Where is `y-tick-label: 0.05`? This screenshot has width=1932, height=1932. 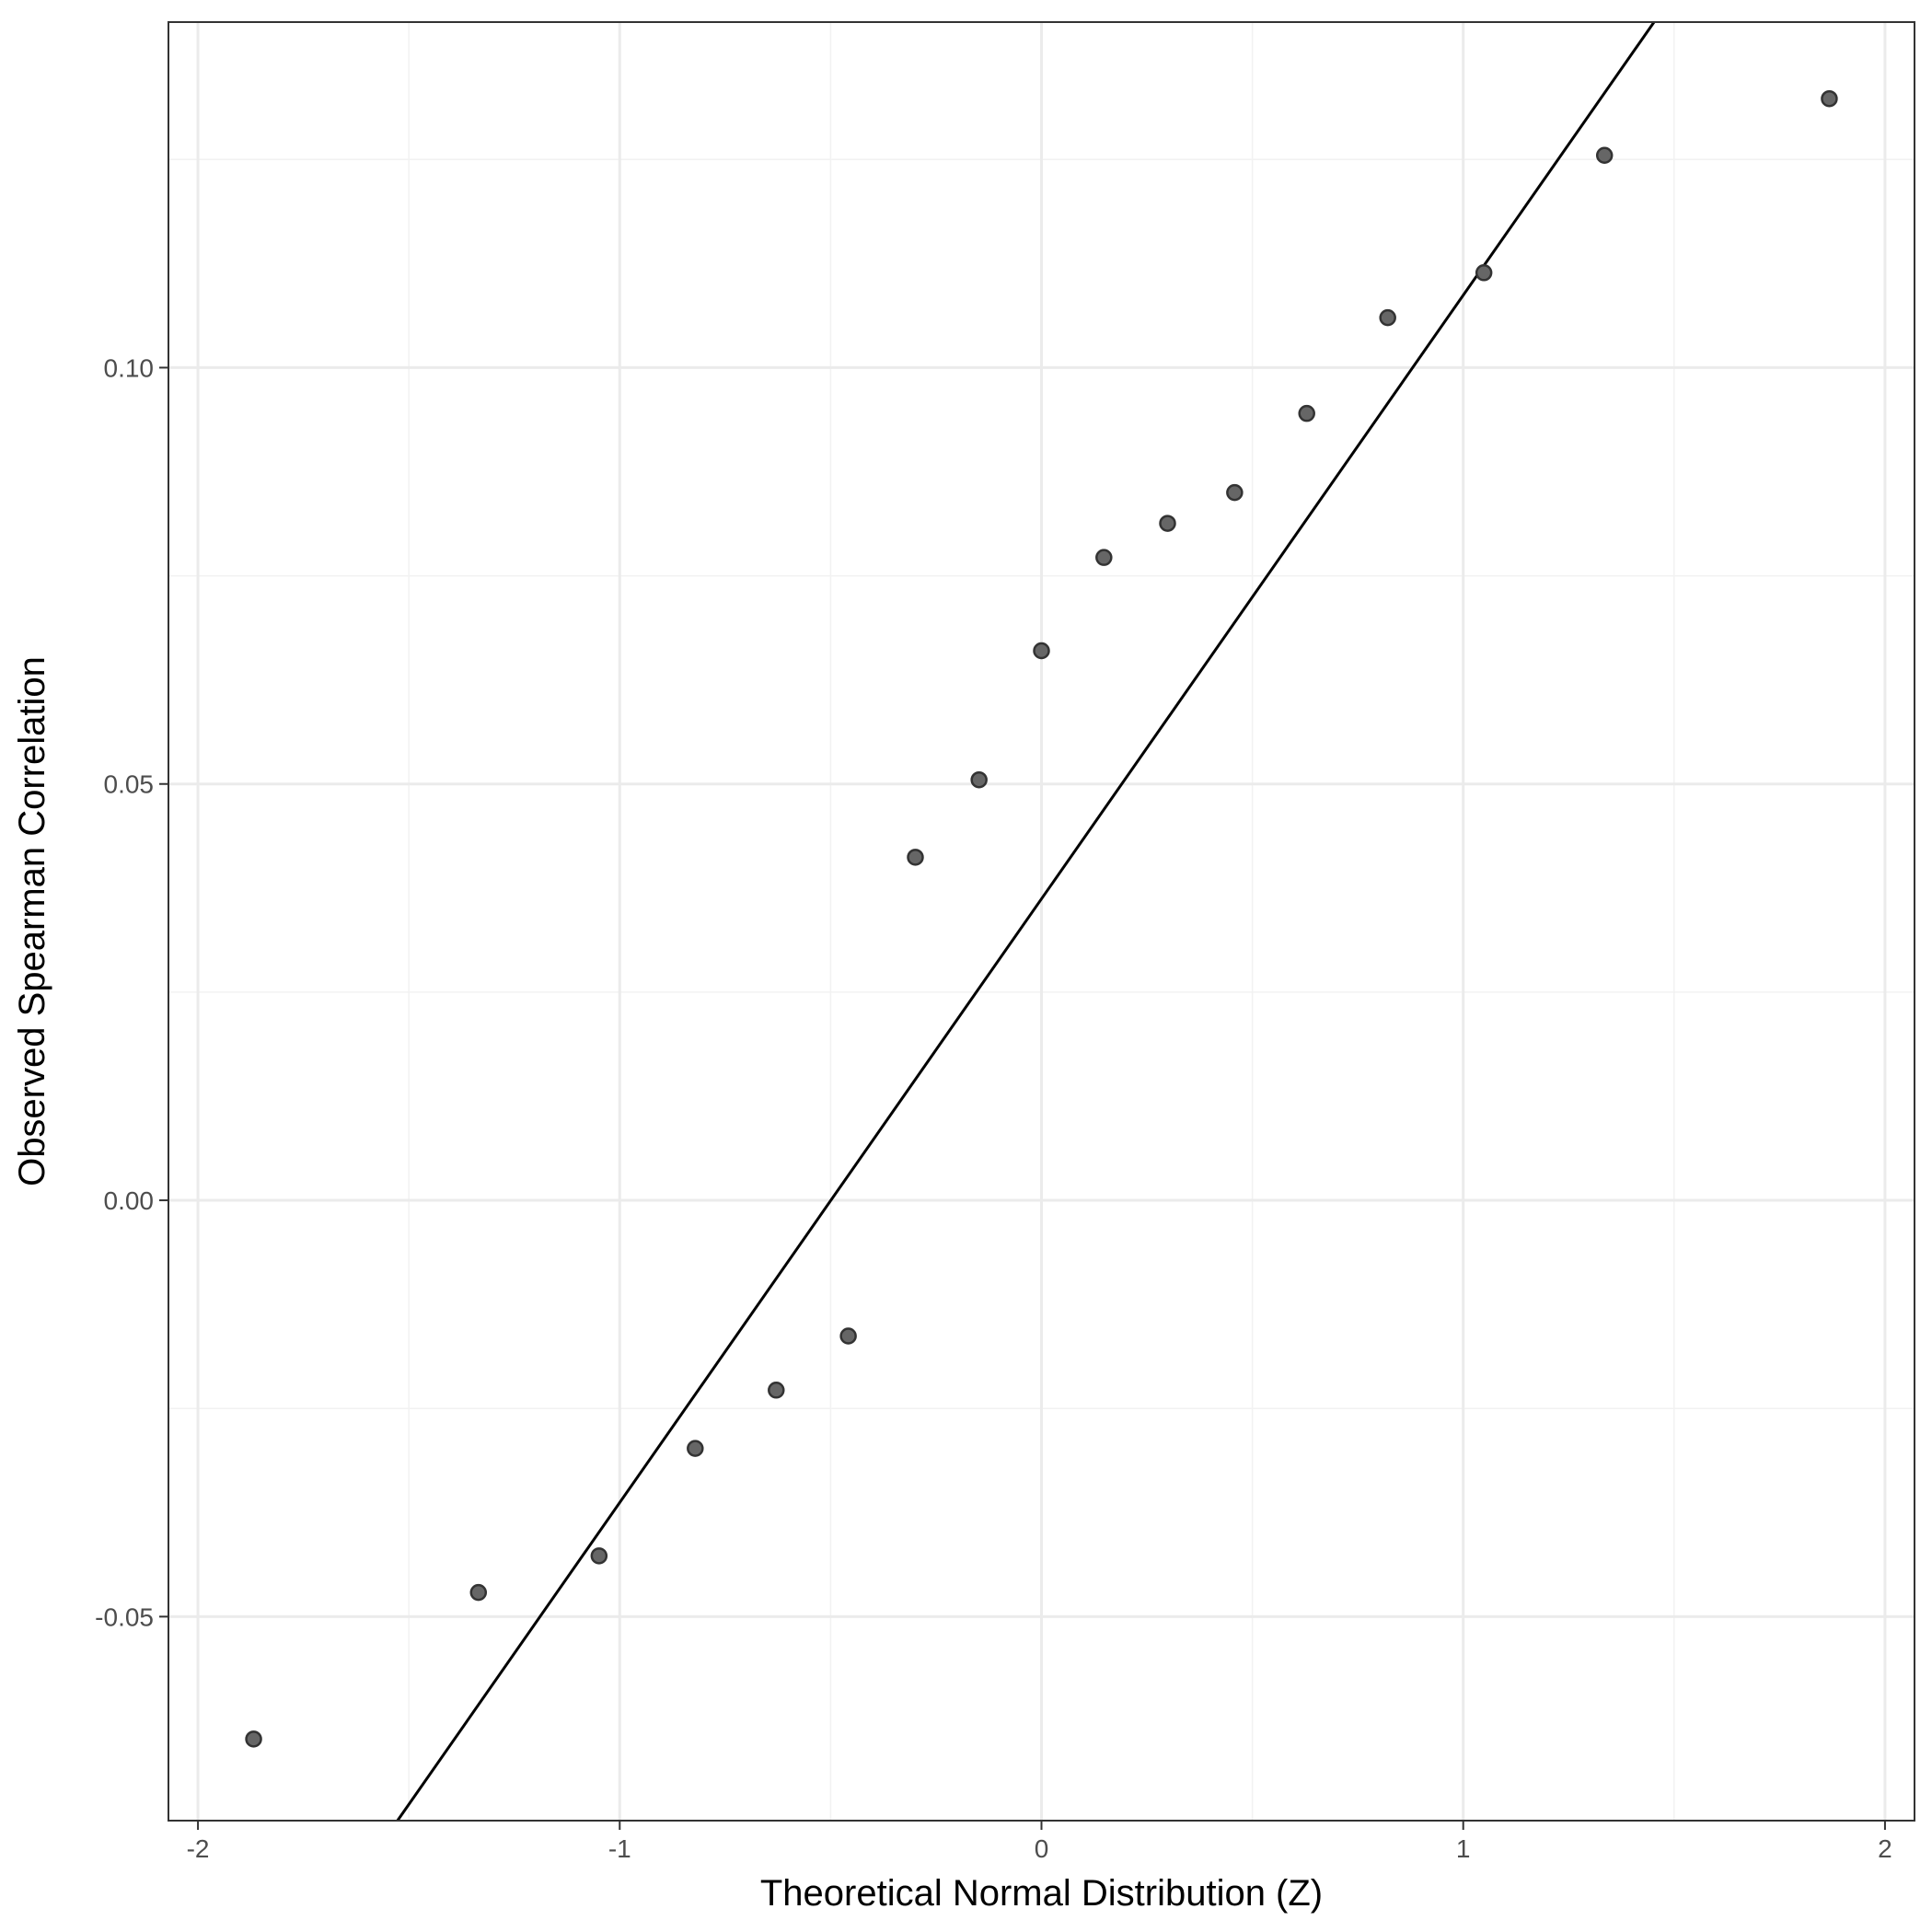 y-tick-label: 0.05 is located at coordinates (129, 784).